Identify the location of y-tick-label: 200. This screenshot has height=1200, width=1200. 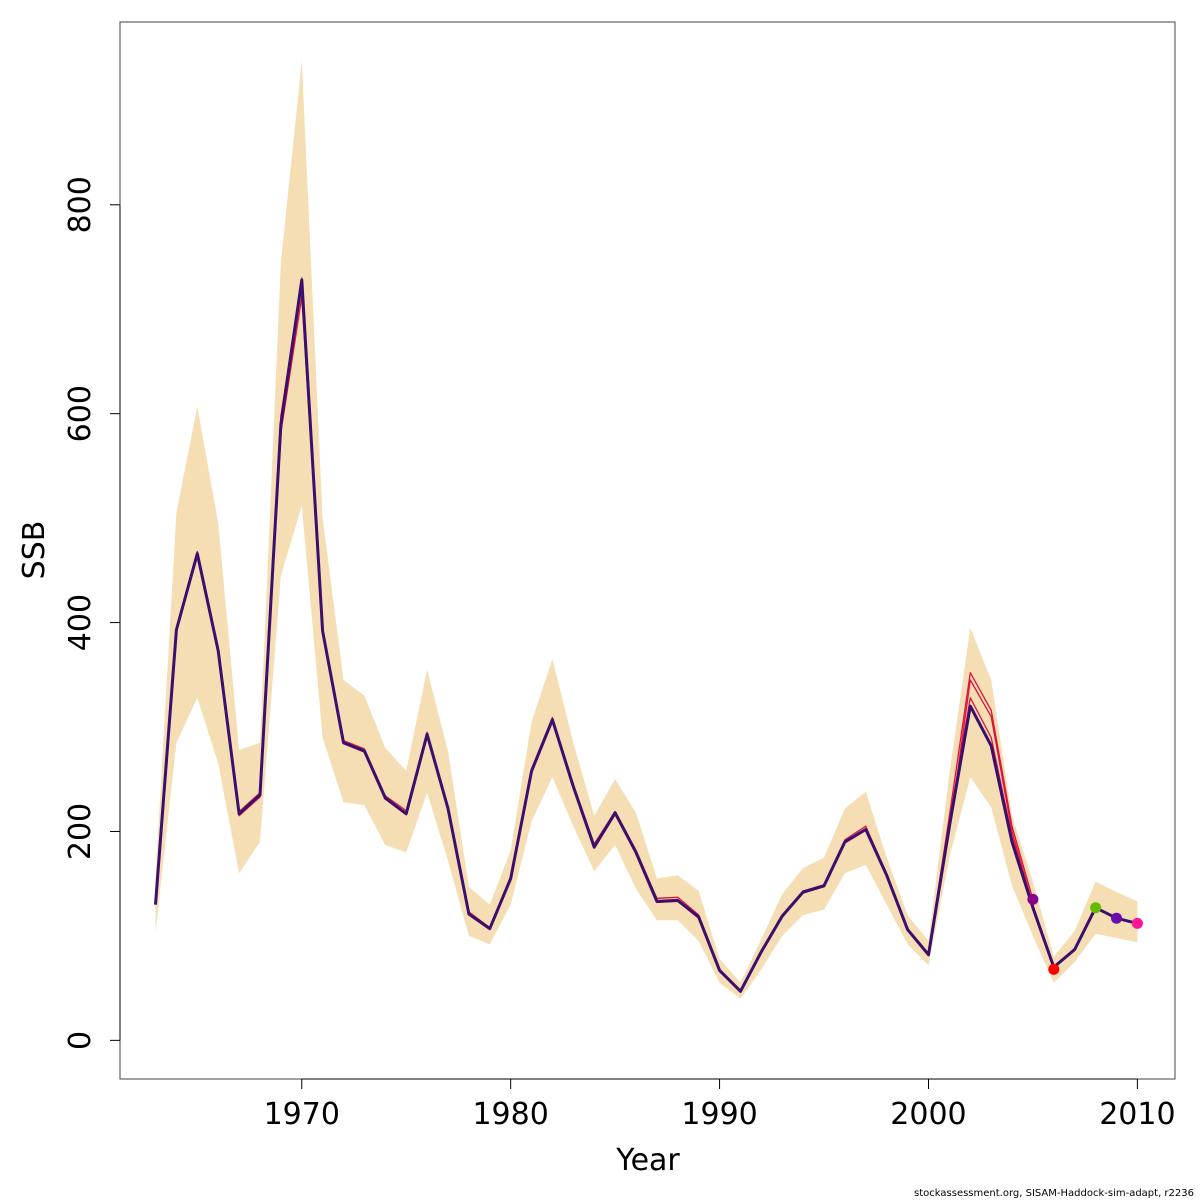
(80, 831).